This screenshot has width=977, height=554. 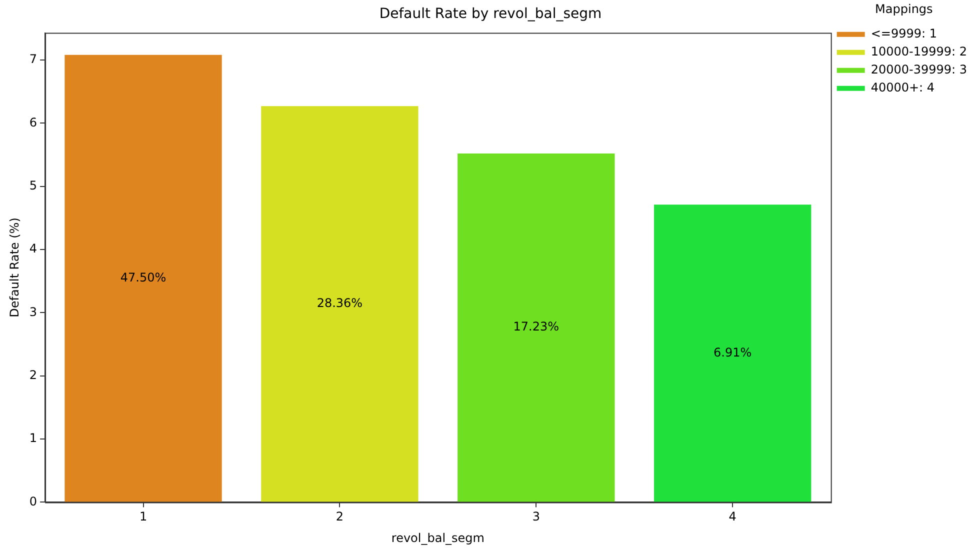 What do you see at coordinates (902, 87) in the screenshot?
I see `legend-label: 40000+: 4` at bounding box center [902, 87].